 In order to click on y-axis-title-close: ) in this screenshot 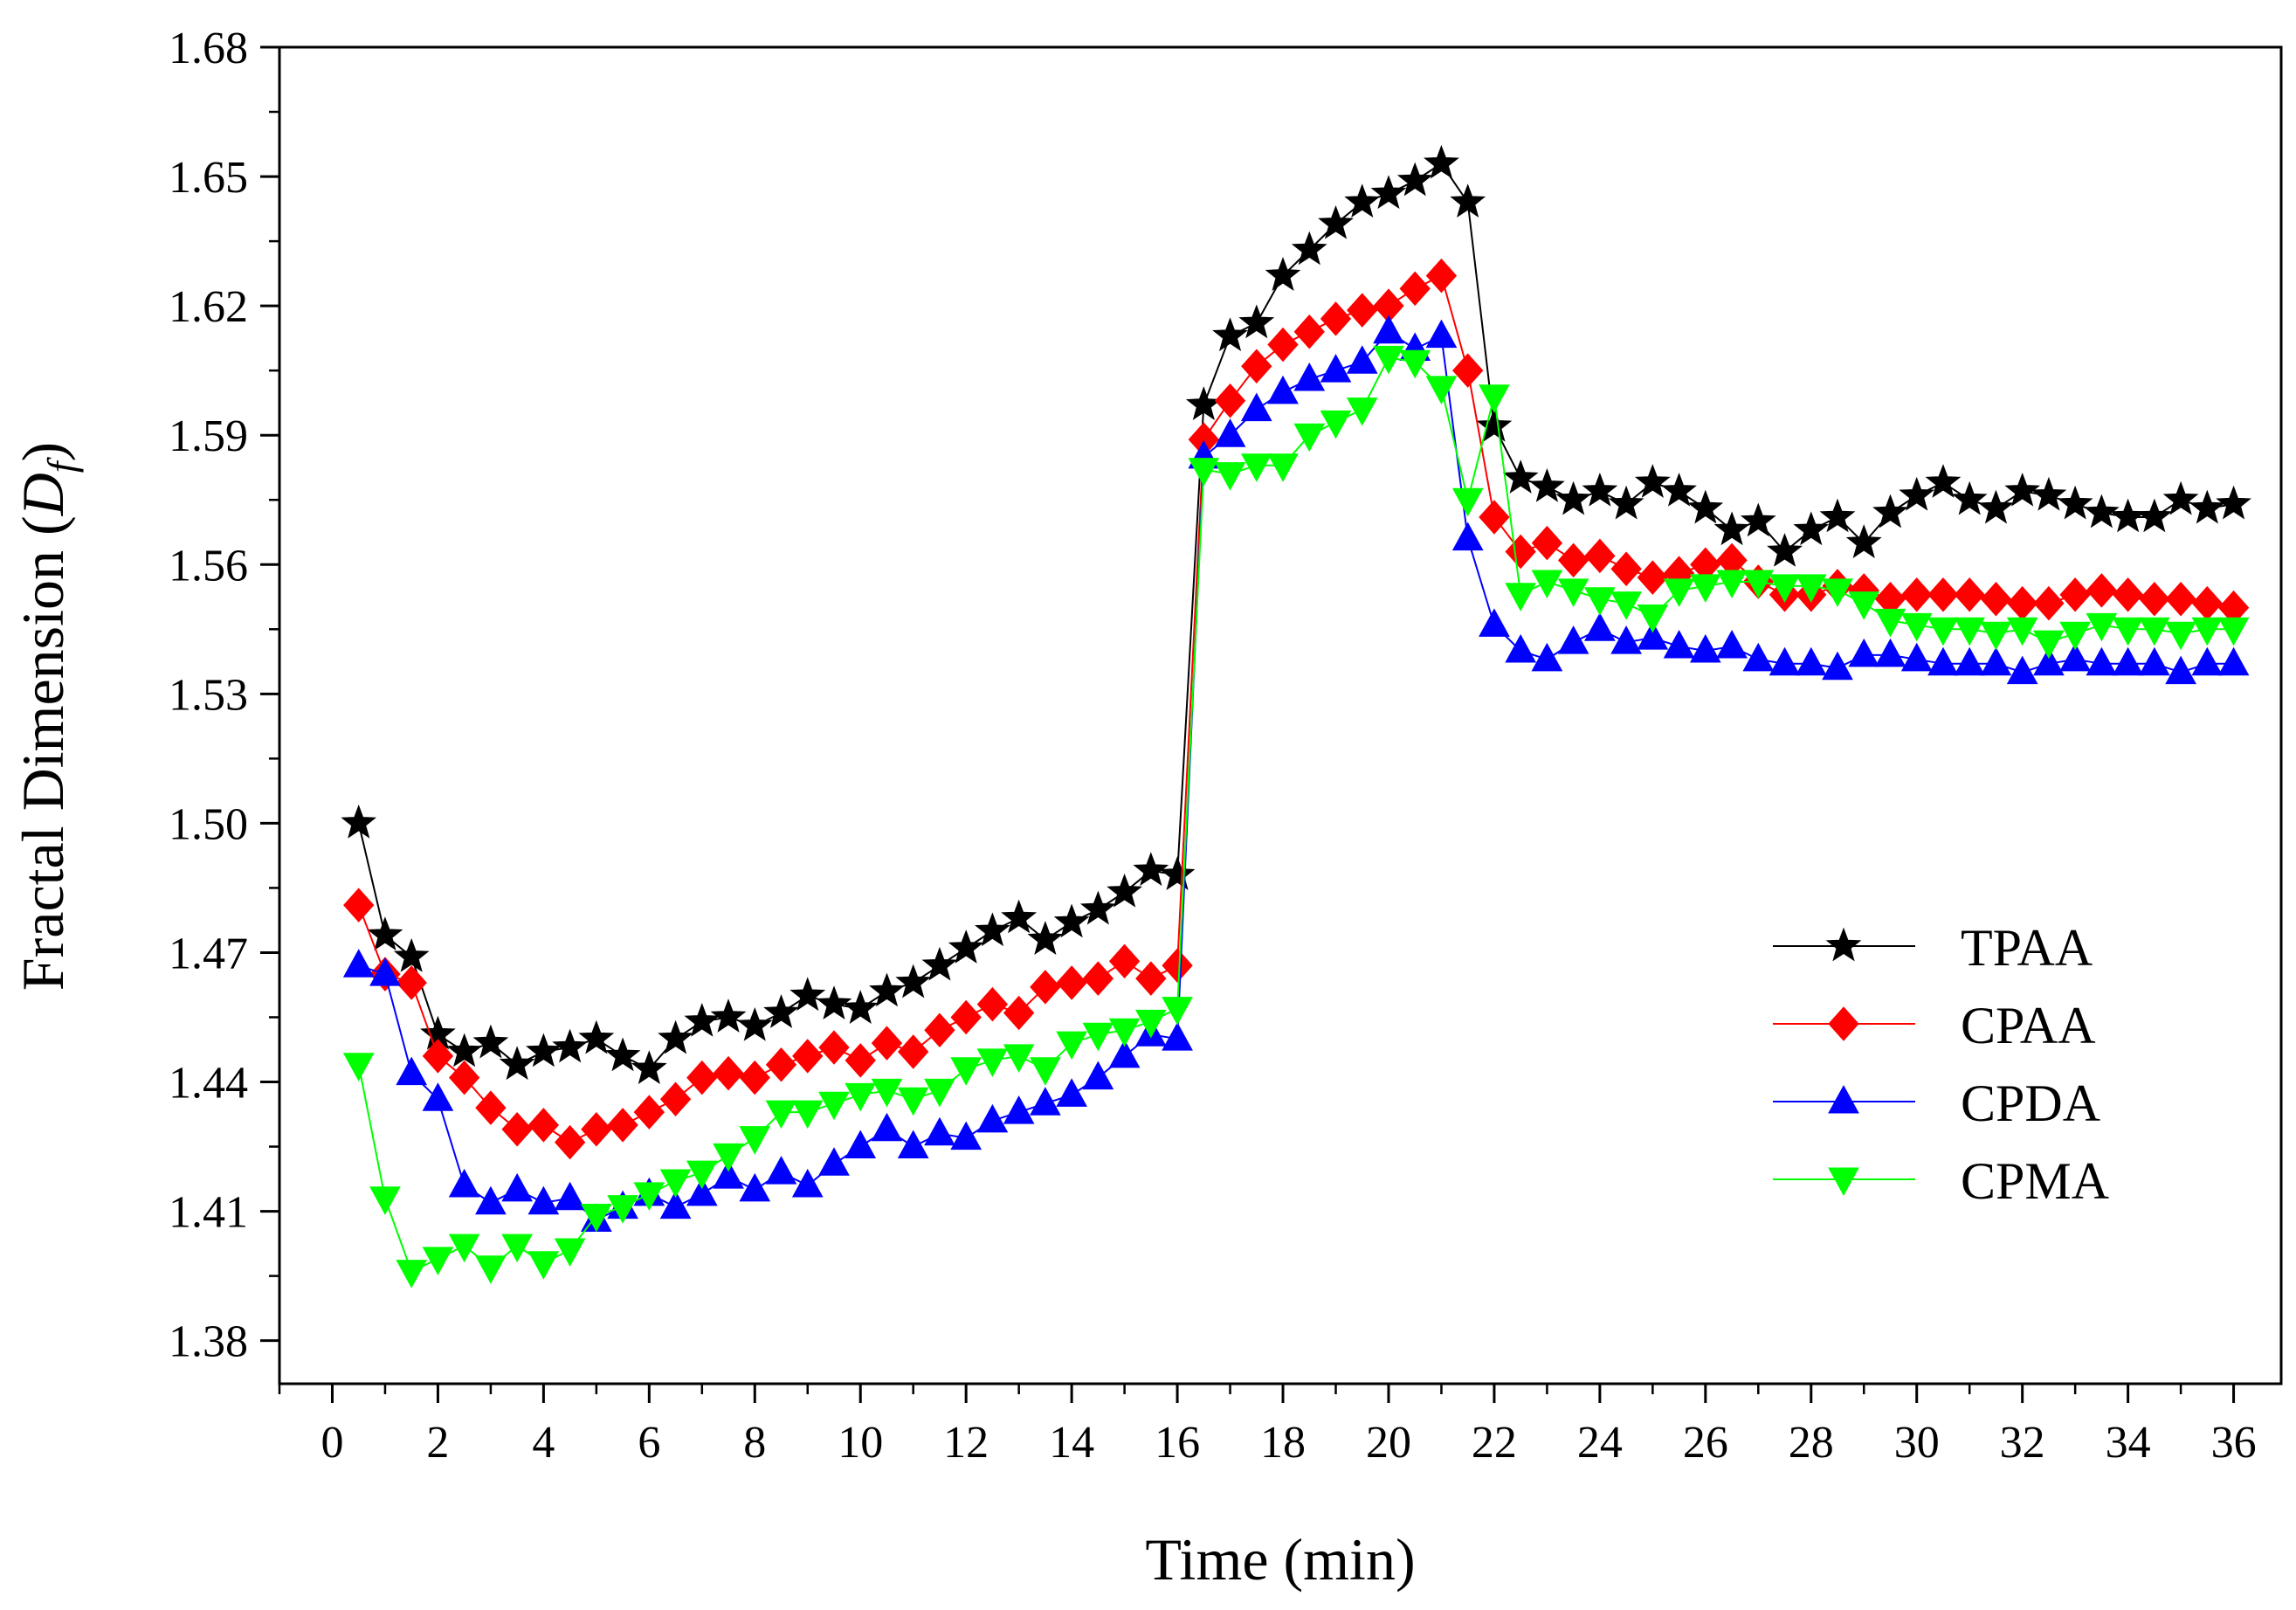, I will do `click(43, 452)`.